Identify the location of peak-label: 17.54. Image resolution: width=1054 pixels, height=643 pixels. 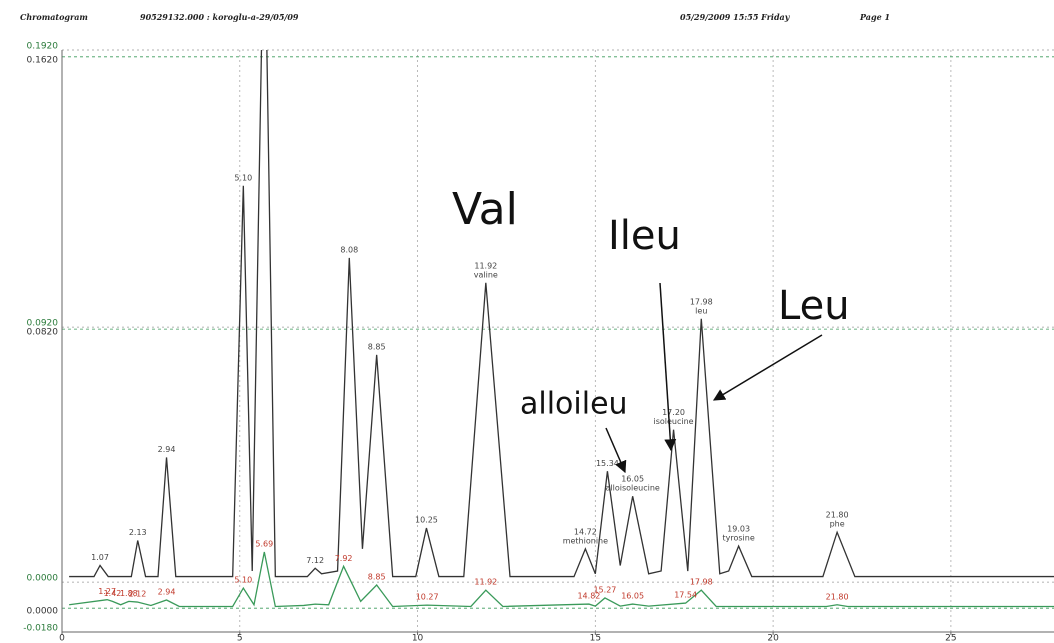
(685, 595).